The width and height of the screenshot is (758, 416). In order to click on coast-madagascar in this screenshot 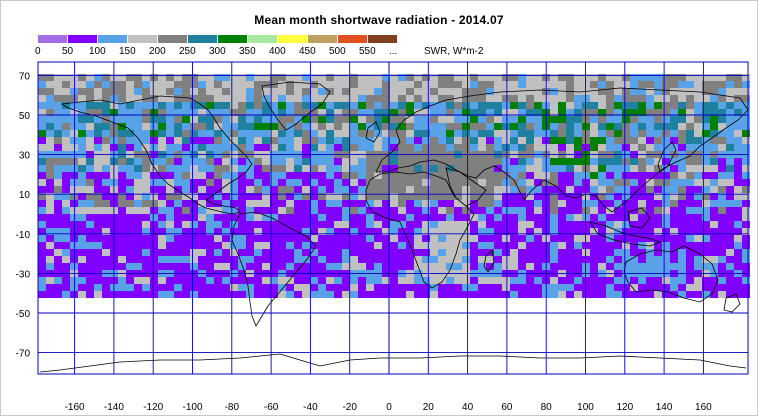, I will do `click(489, 261)`.